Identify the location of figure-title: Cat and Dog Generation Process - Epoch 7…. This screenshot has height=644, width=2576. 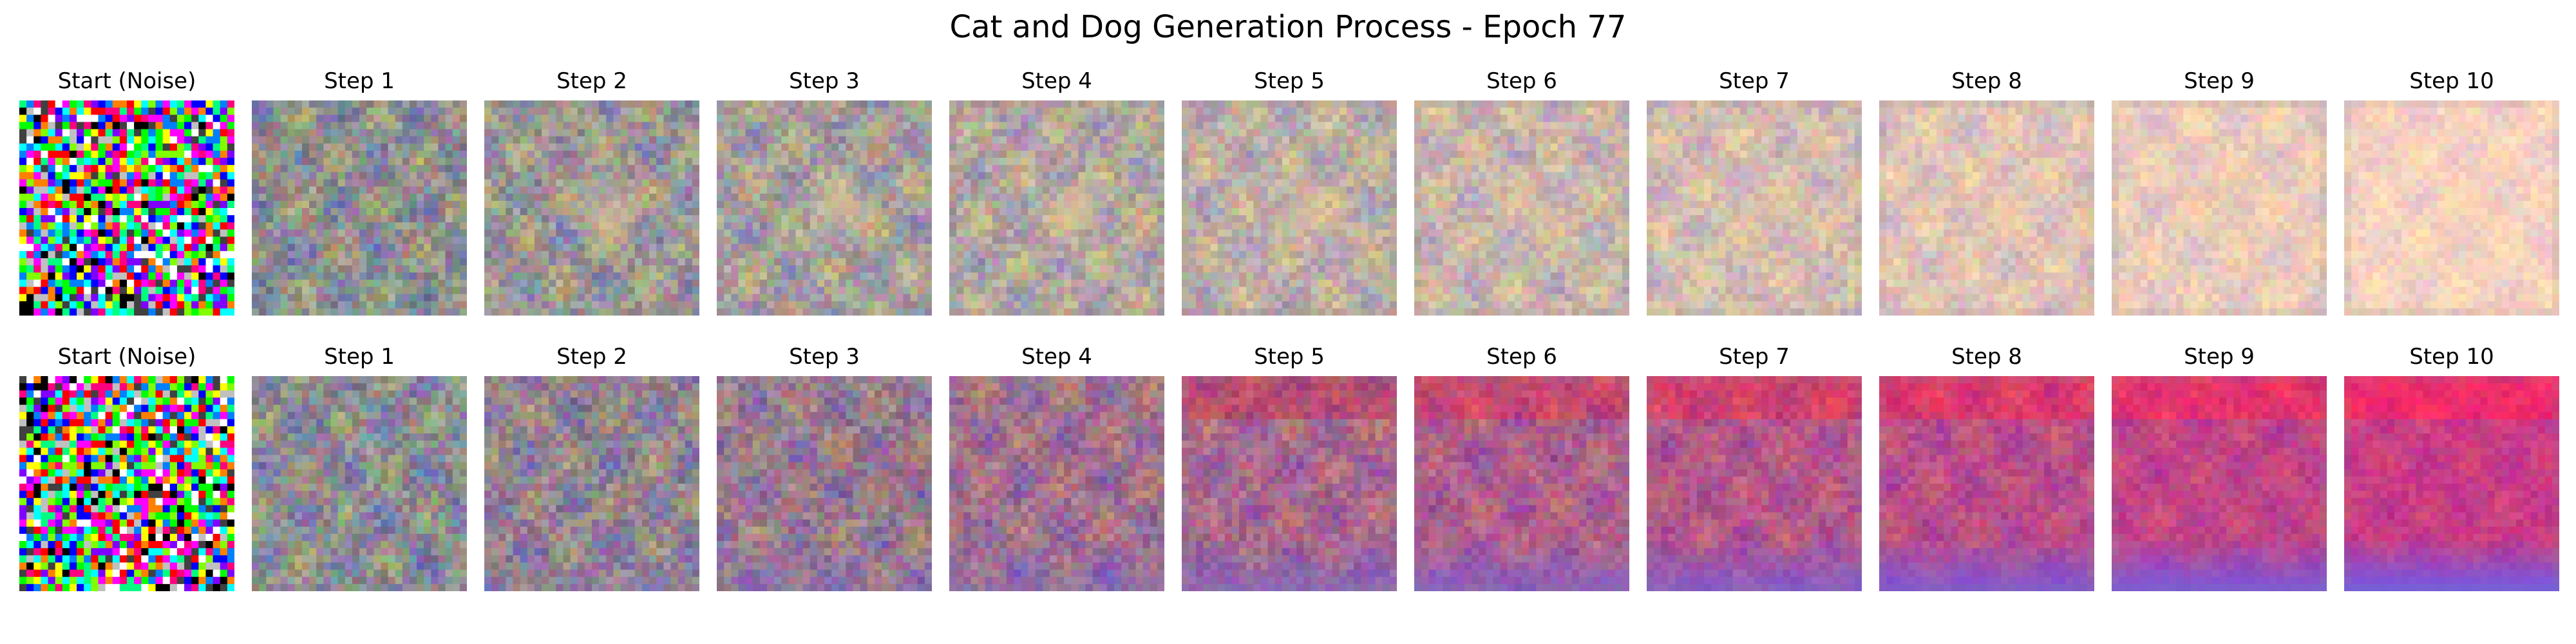
(1288, 27).